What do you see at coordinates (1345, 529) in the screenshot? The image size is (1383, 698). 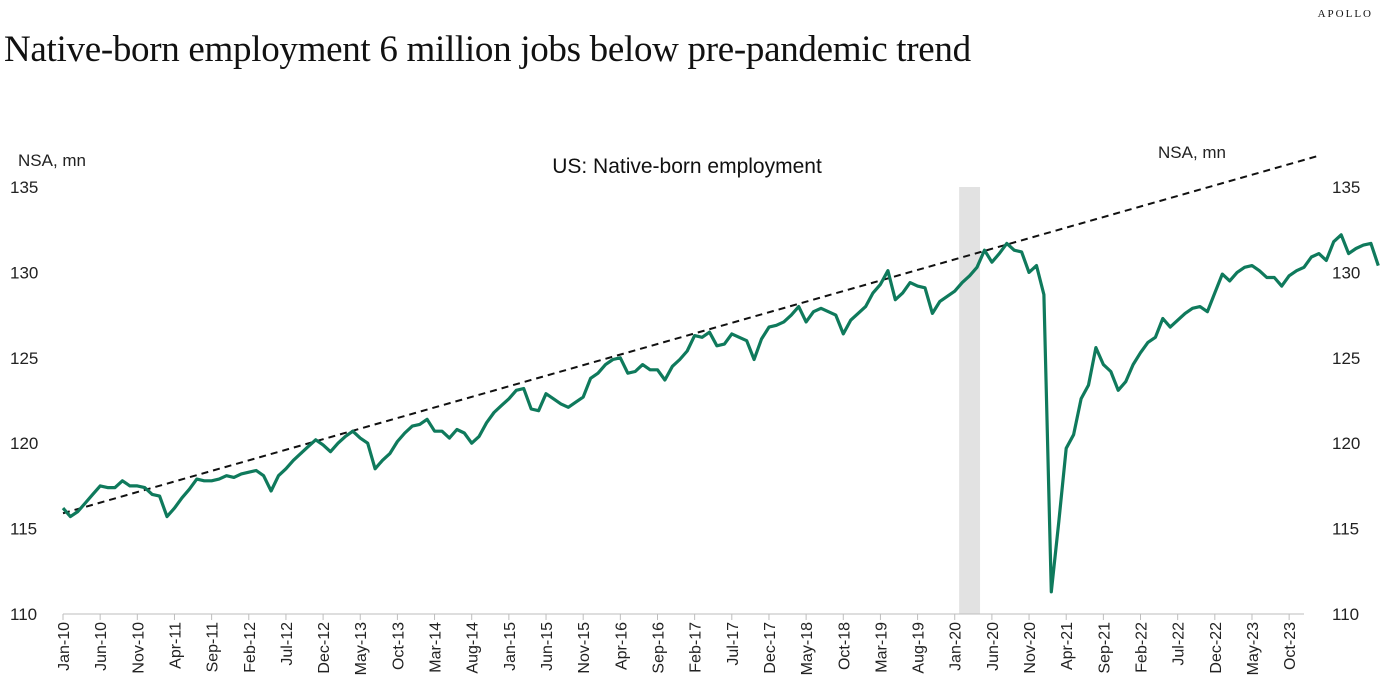 I see `y-tick-label-right: 115` at bounding box center [1345, 529].